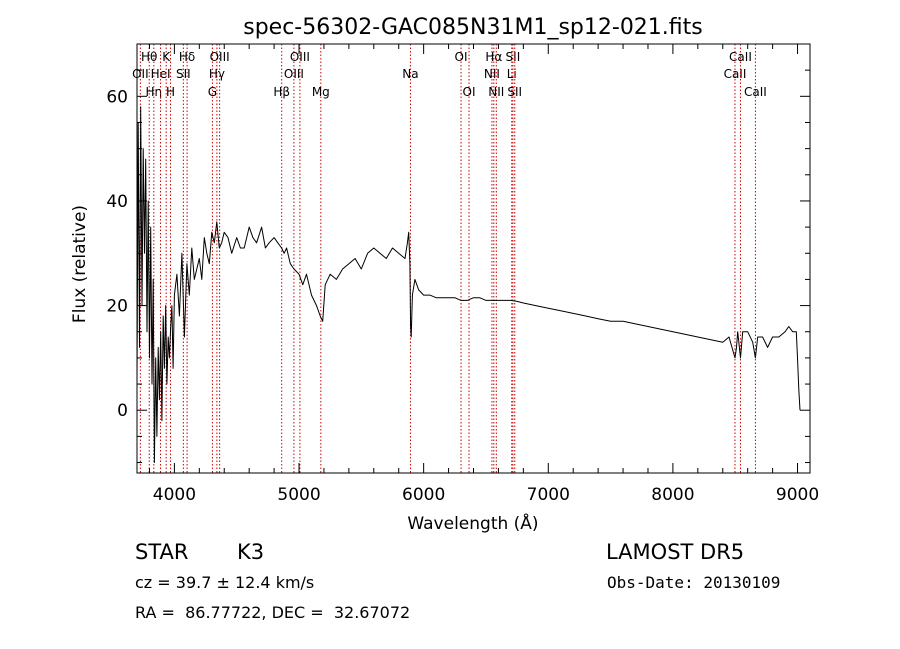 The height and width of the screenshot is (649, 900). What do you see at coordinates (80, 264) in the screenshot?
I see `y-axis-label: Flux (relative)` at bounding box center [80, 264].